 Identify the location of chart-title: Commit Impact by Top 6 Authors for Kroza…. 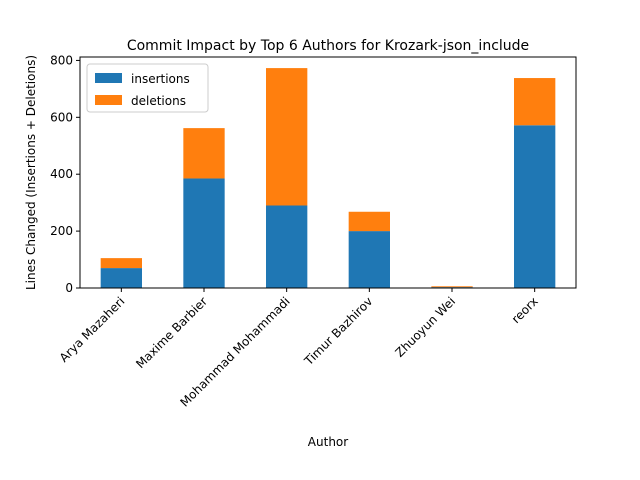
(328, 46).